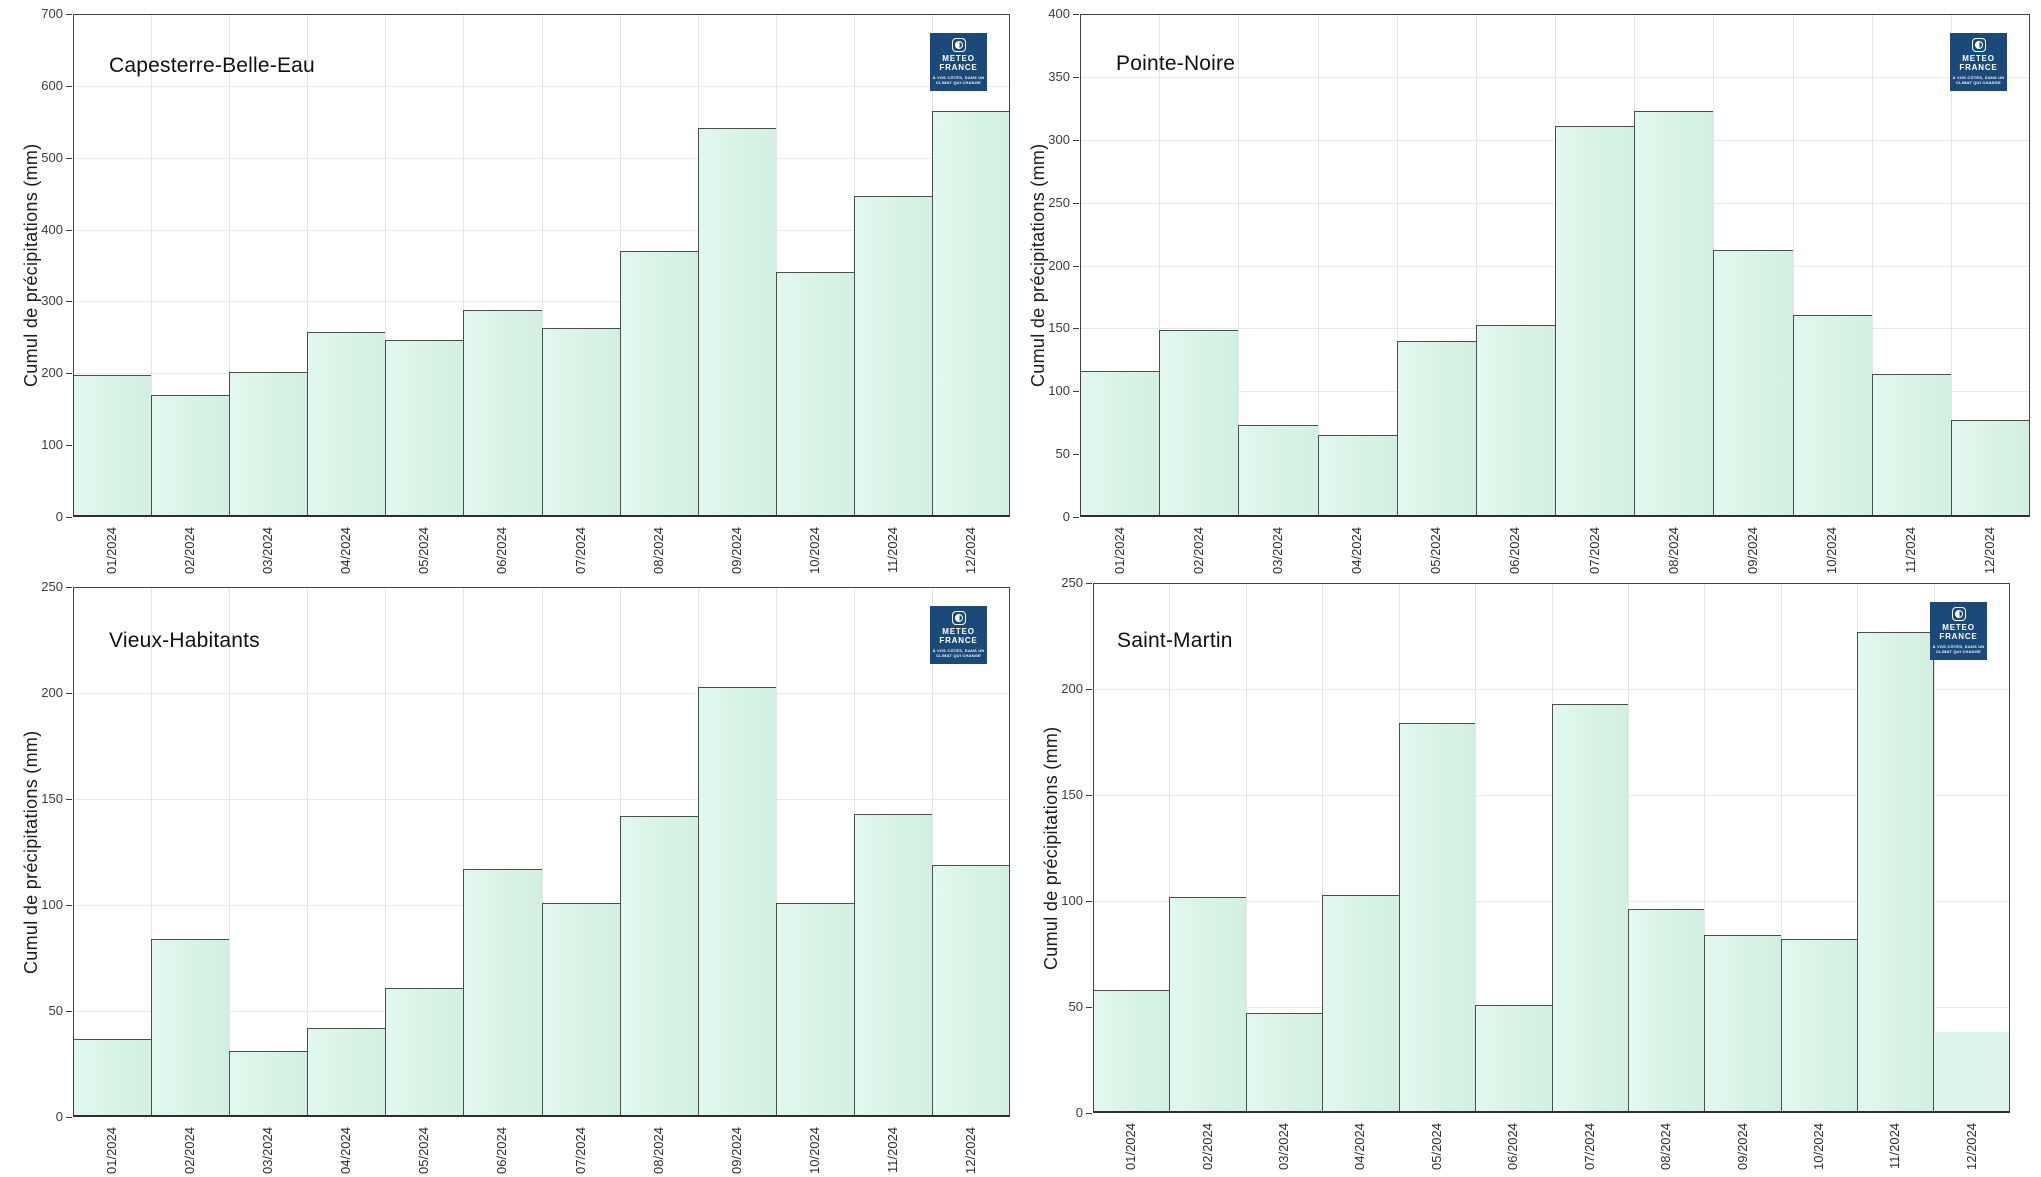 Image resolution: width=2041 pixels, height=1177 pixels. I want to click on y-tick-label: 100, so click(52, 445).